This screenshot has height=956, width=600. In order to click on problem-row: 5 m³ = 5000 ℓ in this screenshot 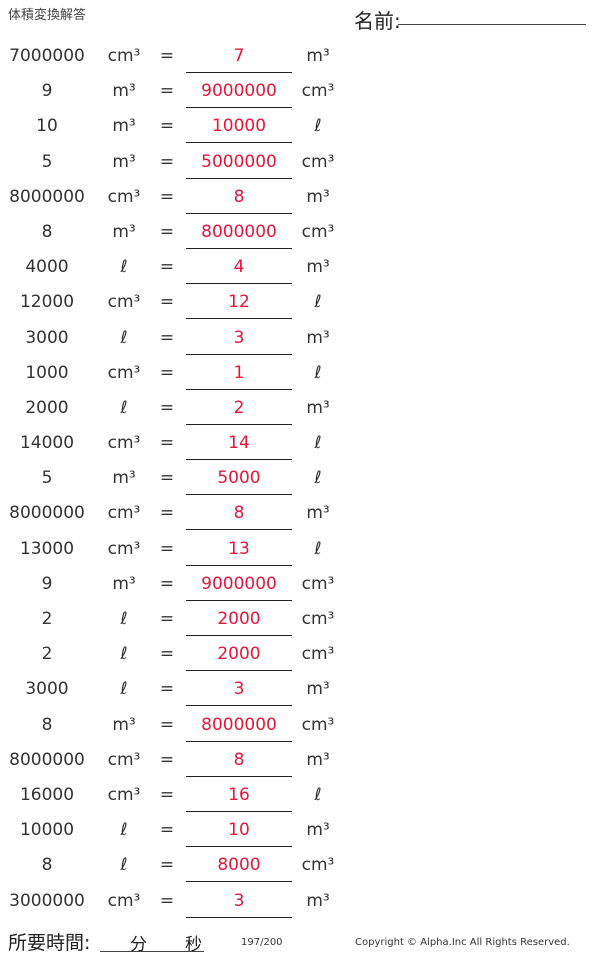, I will do `click(300, 479)`.